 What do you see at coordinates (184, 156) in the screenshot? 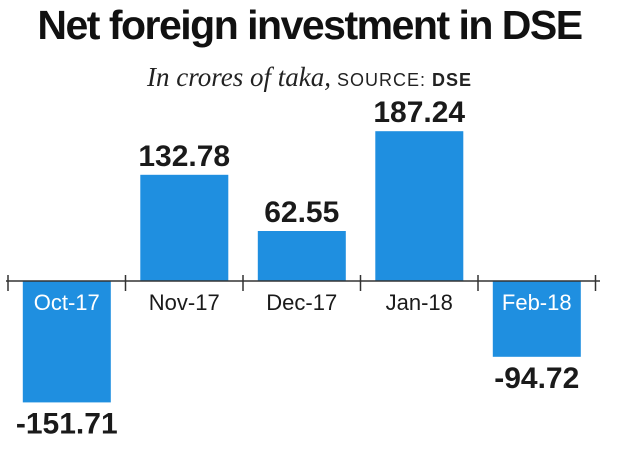
I see `data-label: 132.78` at bounding box center [184, 156].